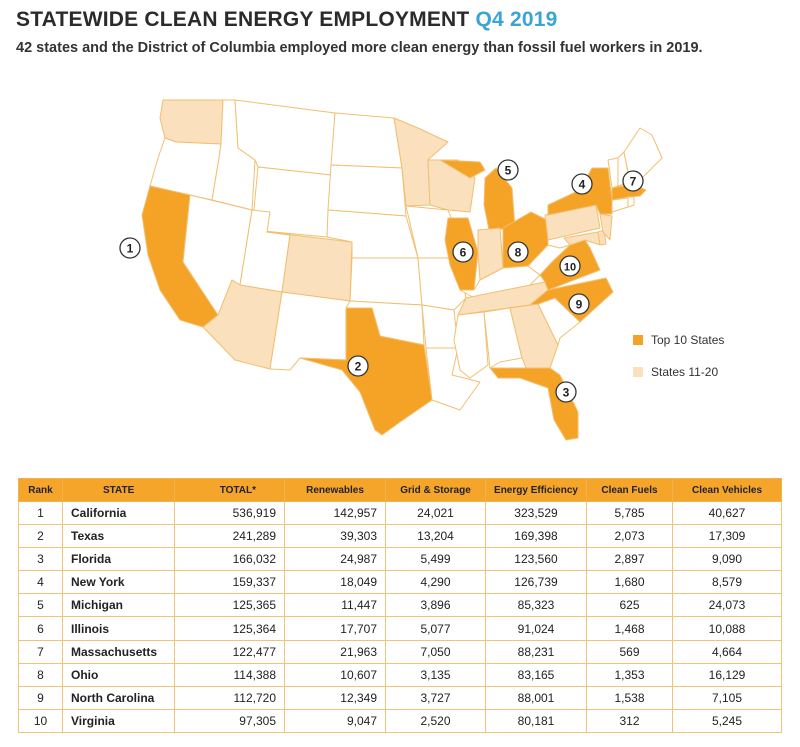 The image size is (800, 747). I want to click on marker-label: 1, so click(130, 248).